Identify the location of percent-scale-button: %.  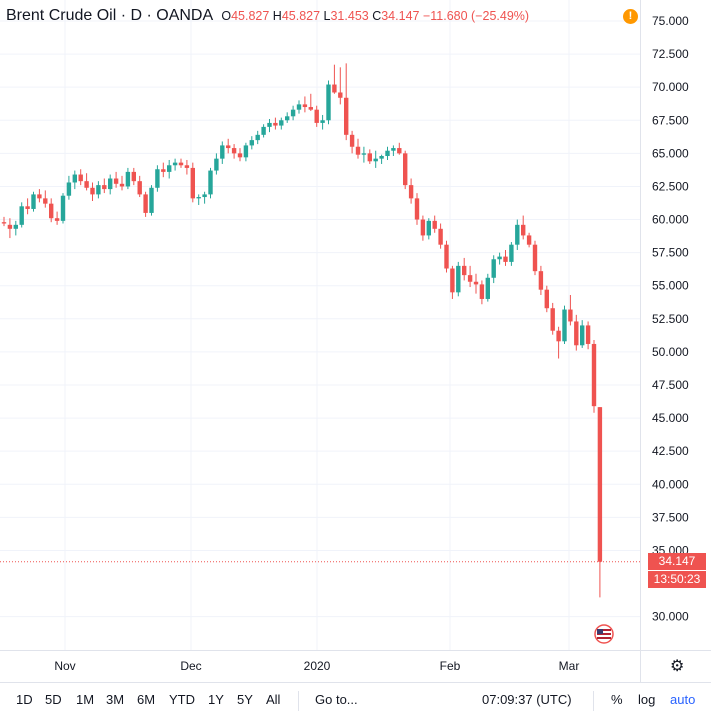
(617, 699).